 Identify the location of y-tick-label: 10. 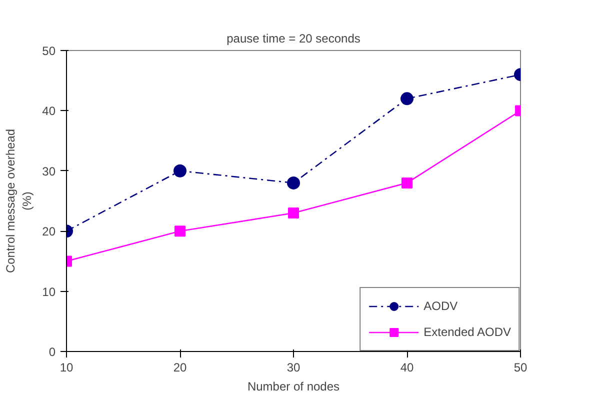
(49, 291).